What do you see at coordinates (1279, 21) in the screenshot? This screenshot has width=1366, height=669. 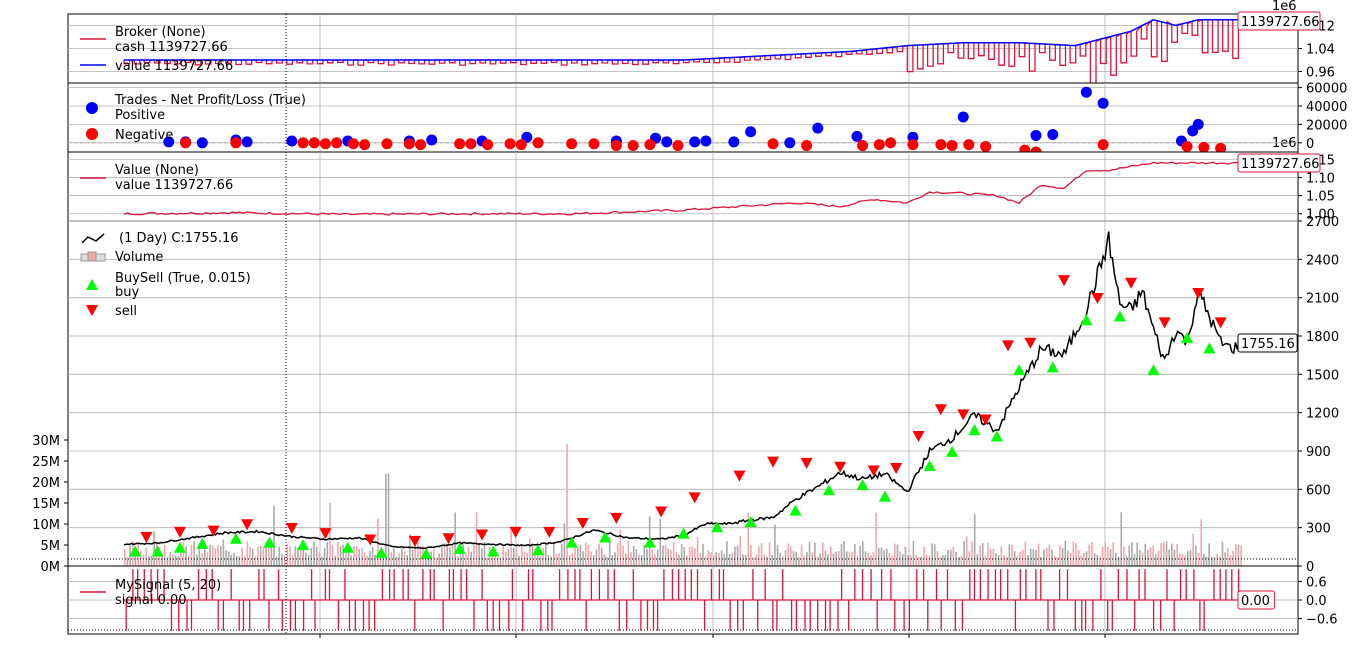 I see `broker-last-box` at bounding box center [1279, 21].